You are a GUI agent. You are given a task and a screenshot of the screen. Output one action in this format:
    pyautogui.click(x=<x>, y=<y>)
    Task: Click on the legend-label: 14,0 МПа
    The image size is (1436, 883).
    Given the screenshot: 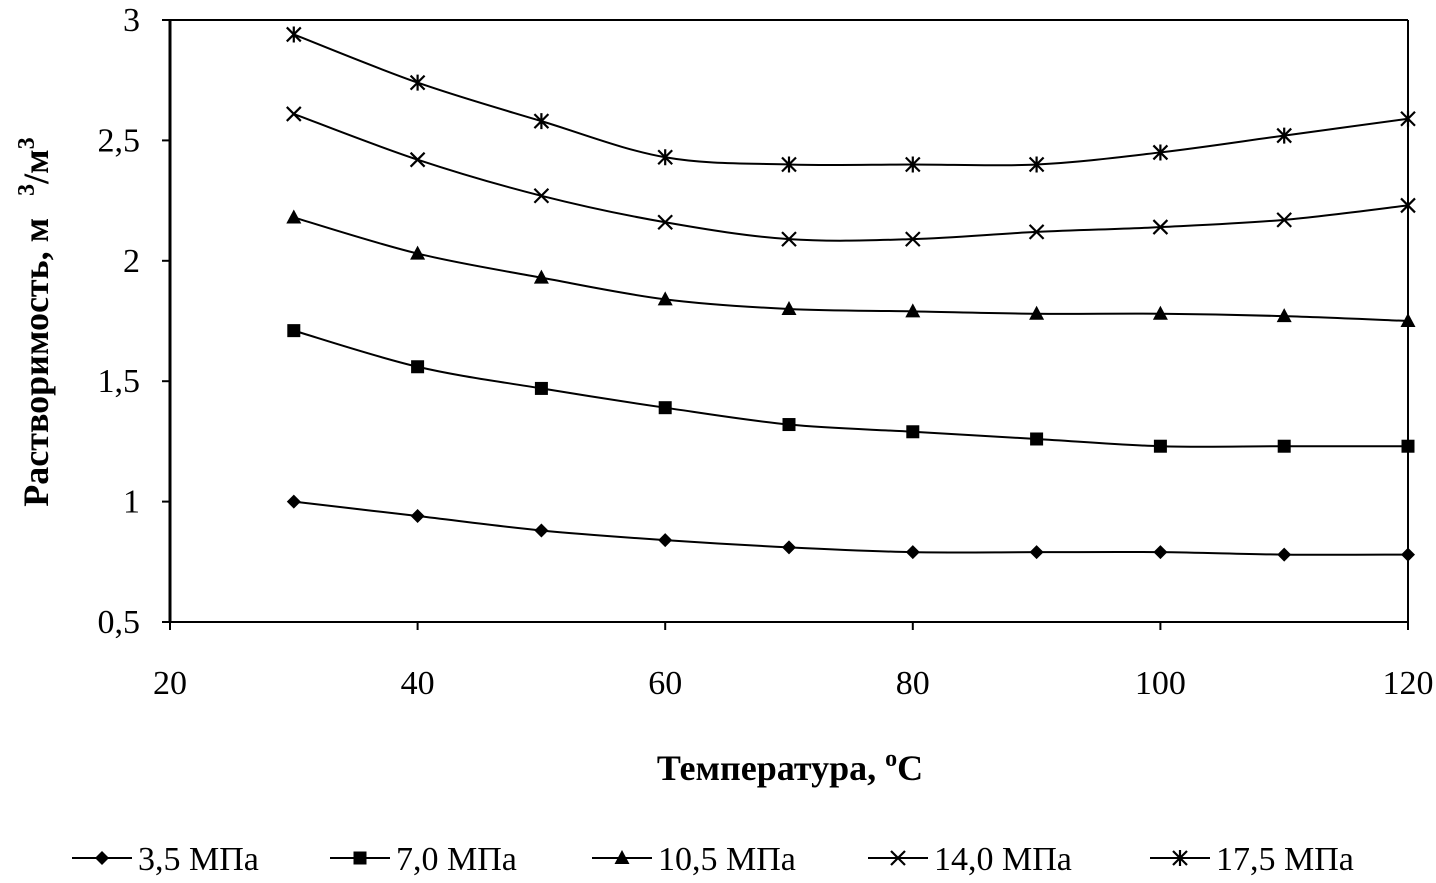 What is the action you would take?
    pyautogui.click(x=1003, y=859)
    